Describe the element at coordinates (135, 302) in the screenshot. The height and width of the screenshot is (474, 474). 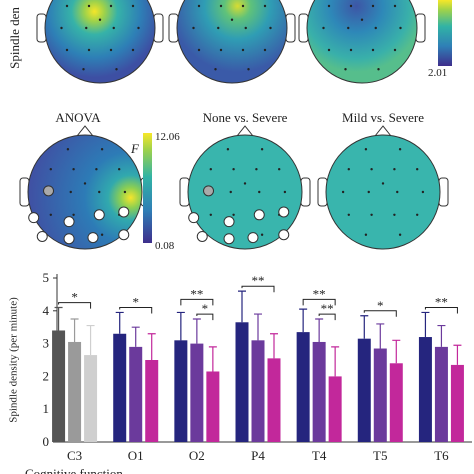
I see `significance-label: *` at that location.